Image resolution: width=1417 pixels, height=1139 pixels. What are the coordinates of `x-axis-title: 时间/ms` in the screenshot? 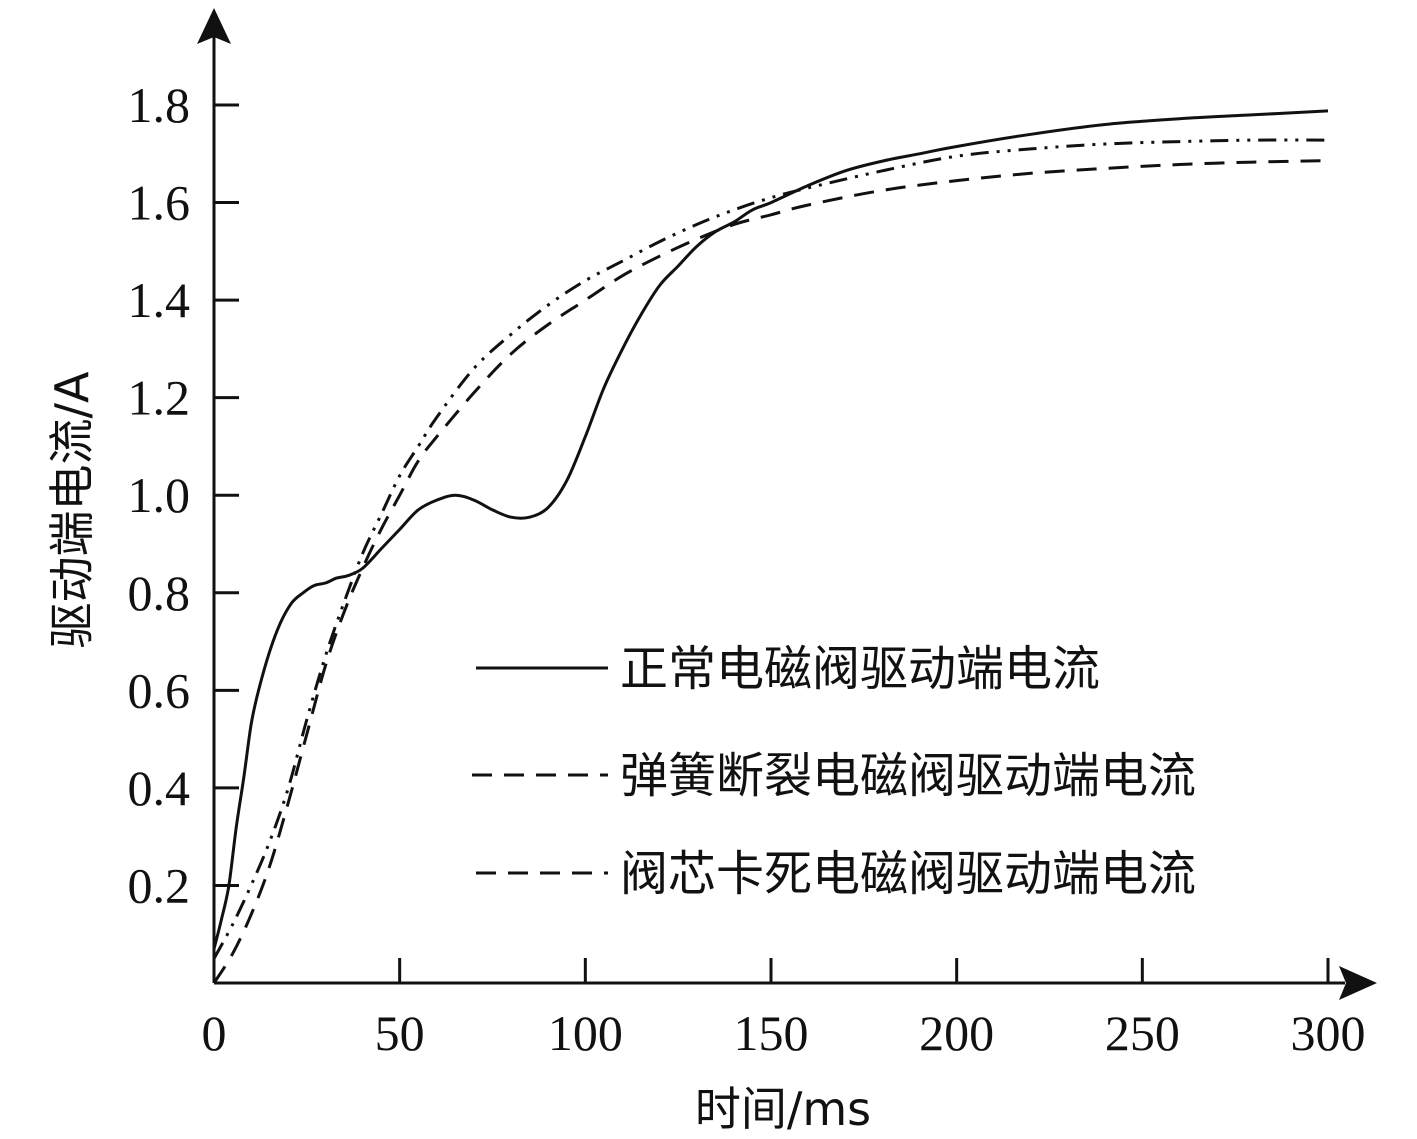 It's located at (783, 1109).